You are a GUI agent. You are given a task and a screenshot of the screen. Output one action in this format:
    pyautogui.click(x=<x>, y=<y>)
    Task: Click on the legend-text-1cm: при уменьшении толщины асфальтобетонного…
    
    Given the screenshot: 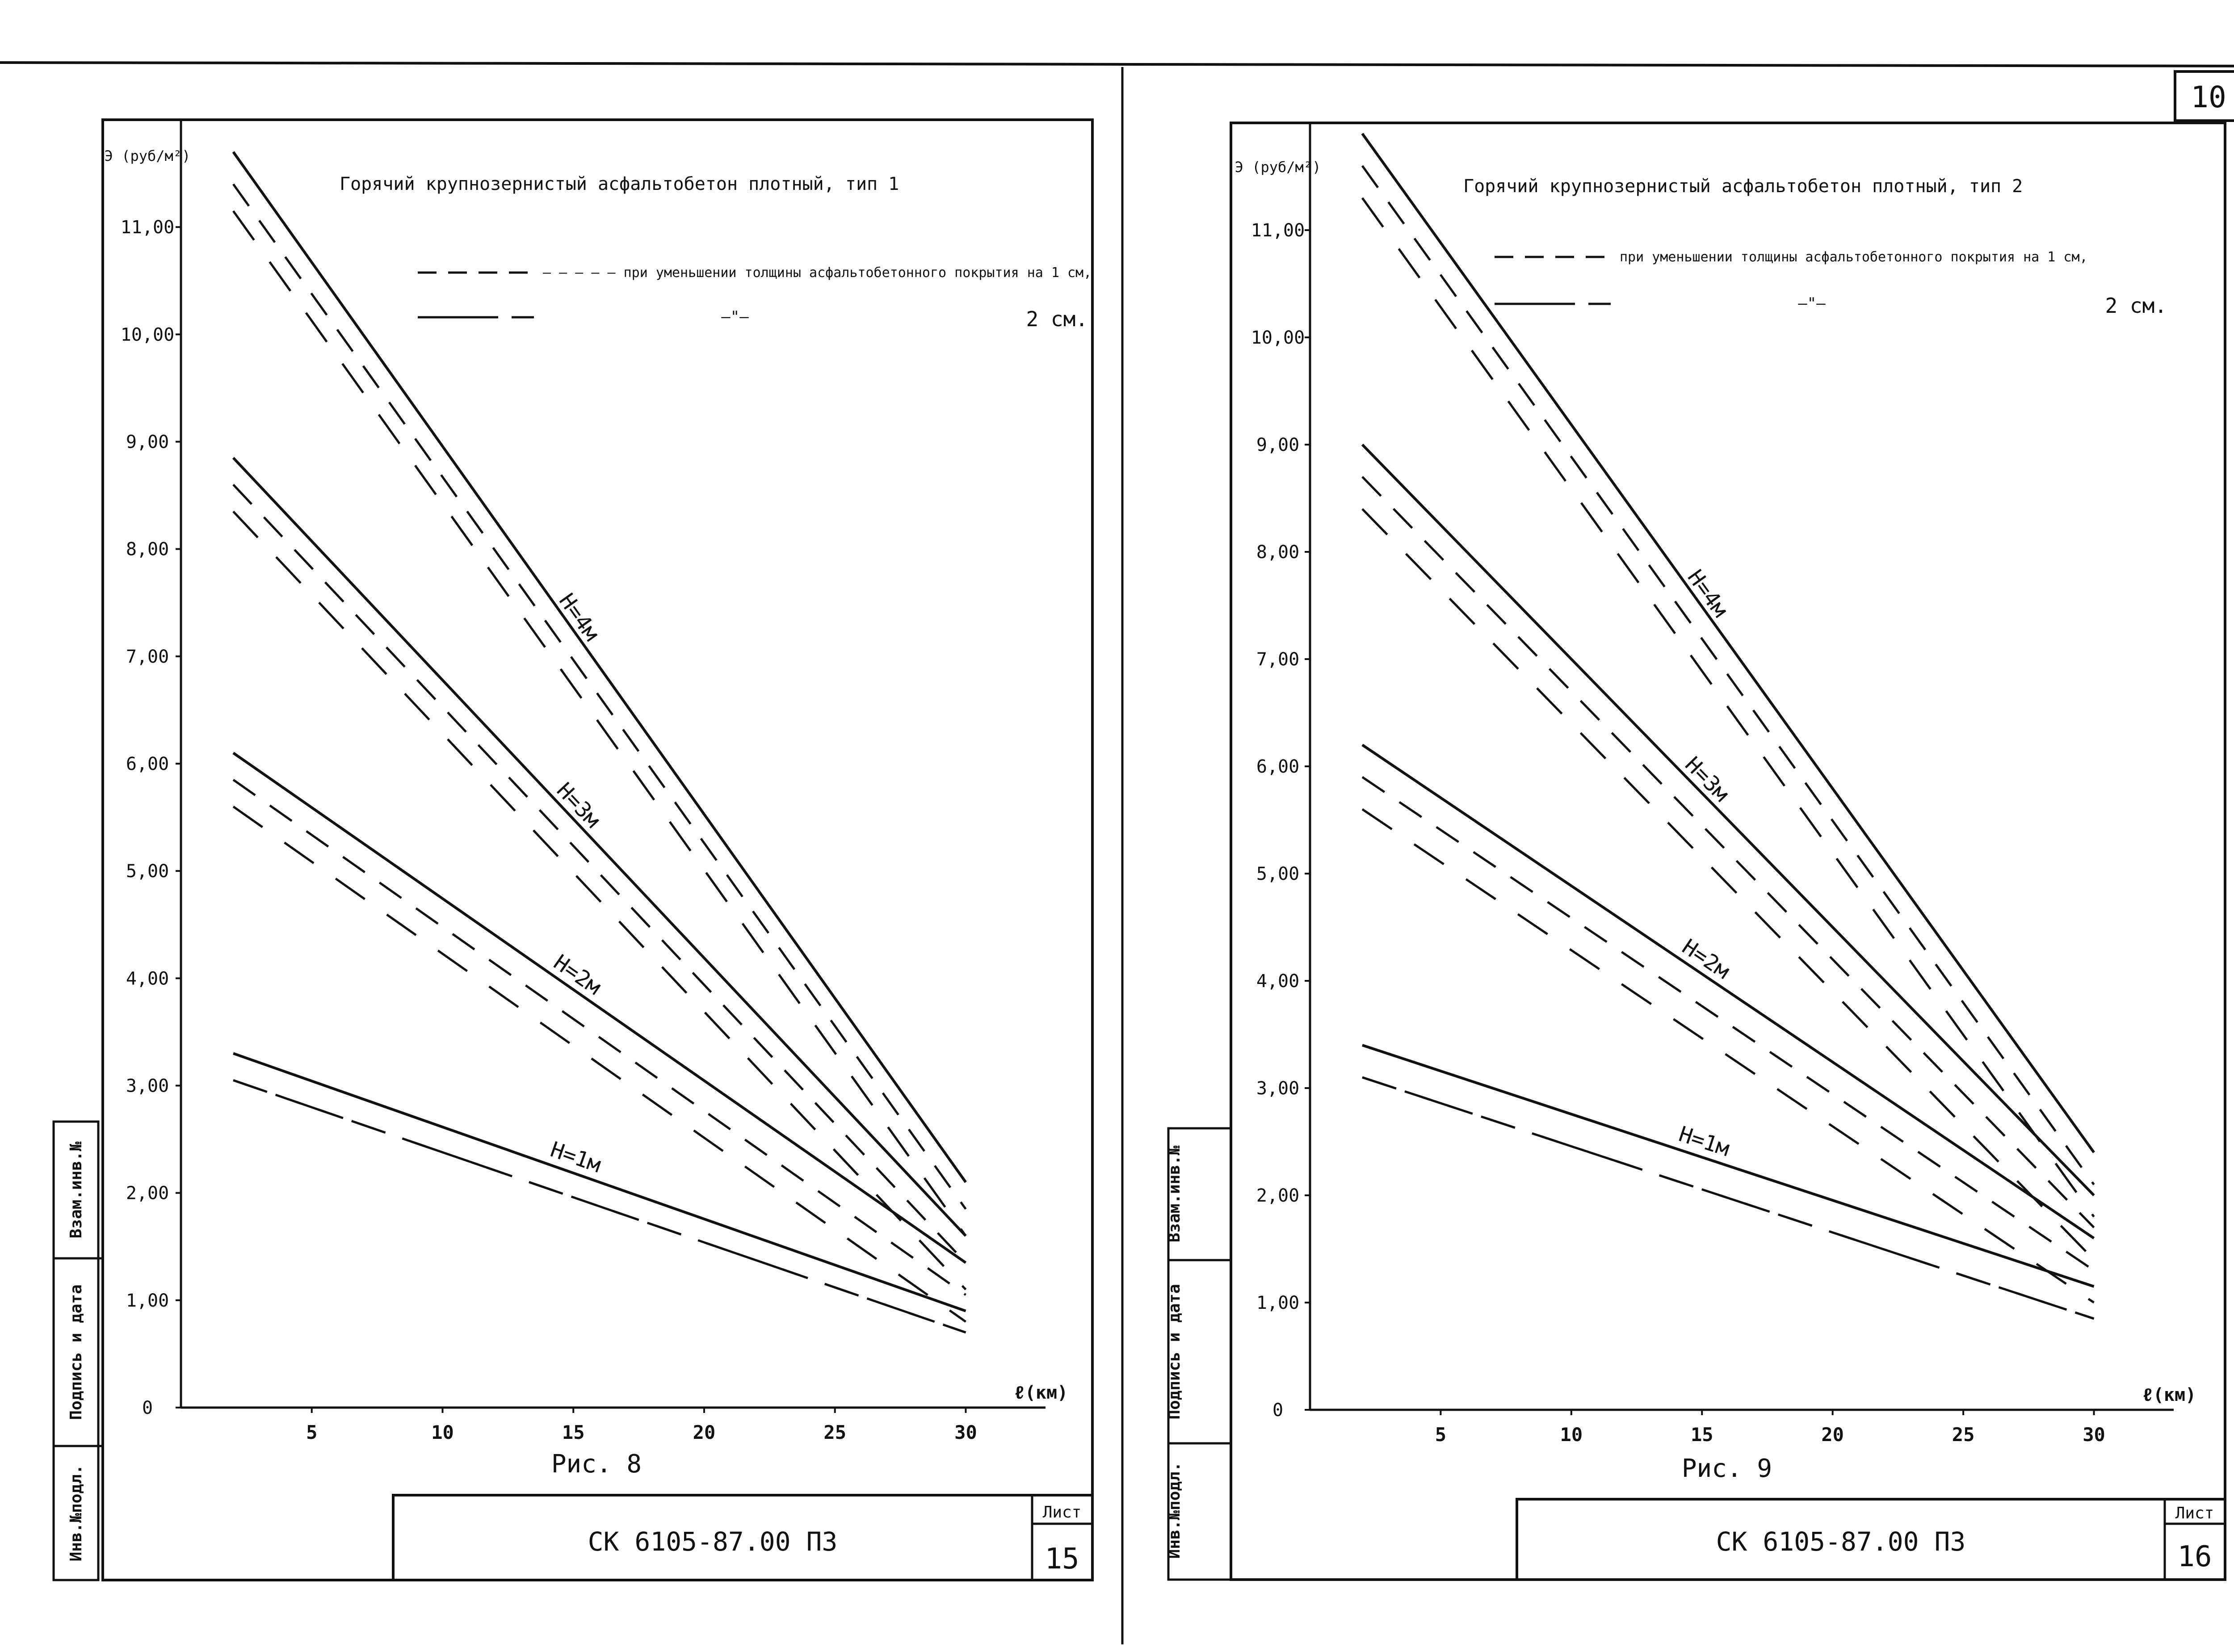 What is the action you would take?
    pyautogui.click(x=1854, y=257)
    